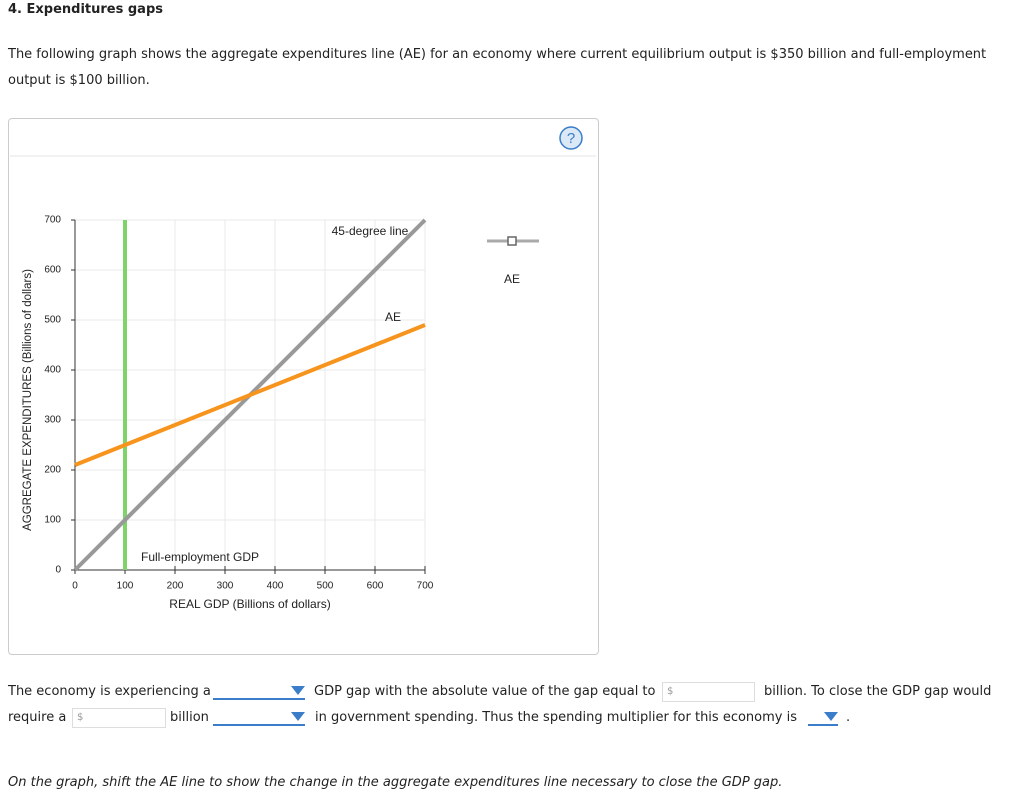  I want to click on question-text: The economy is experiencing a, so click(109, 691).